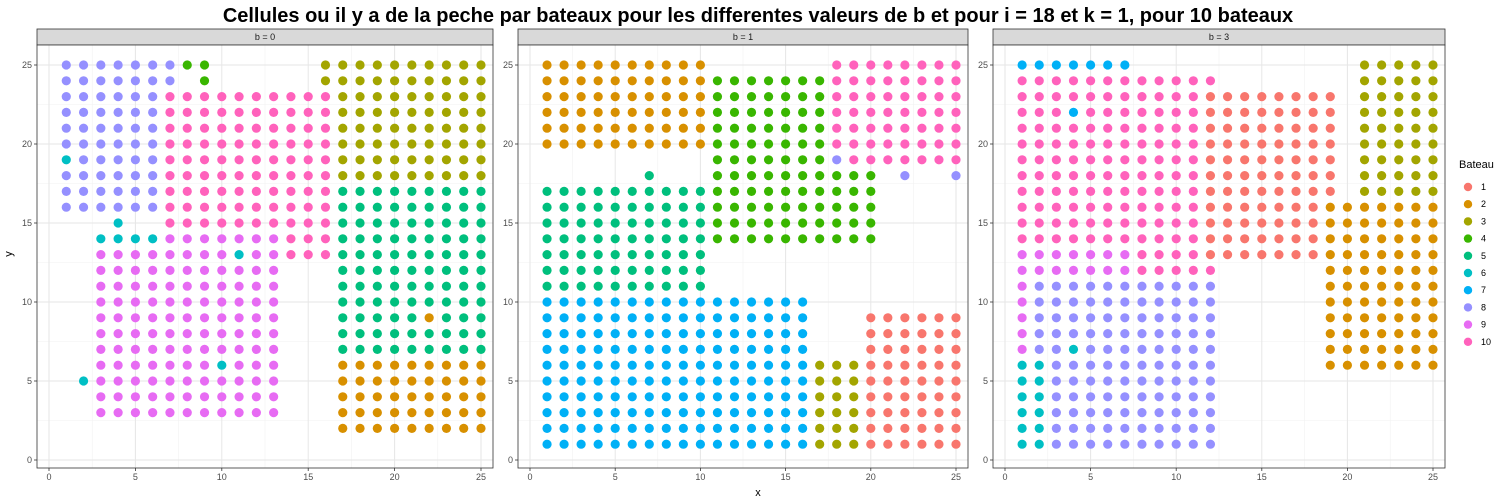 The width and height of the screenshot is (1500, 500). Describe the element at coordinates (1483, 256) in the screenshot. I see `legend-label: 5` at that location.